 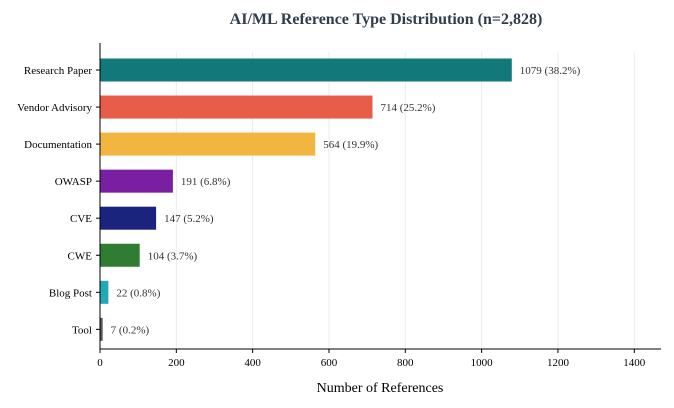 I want to click on bar-value-label: 7 (0.2%), so click(x=130, y=330).